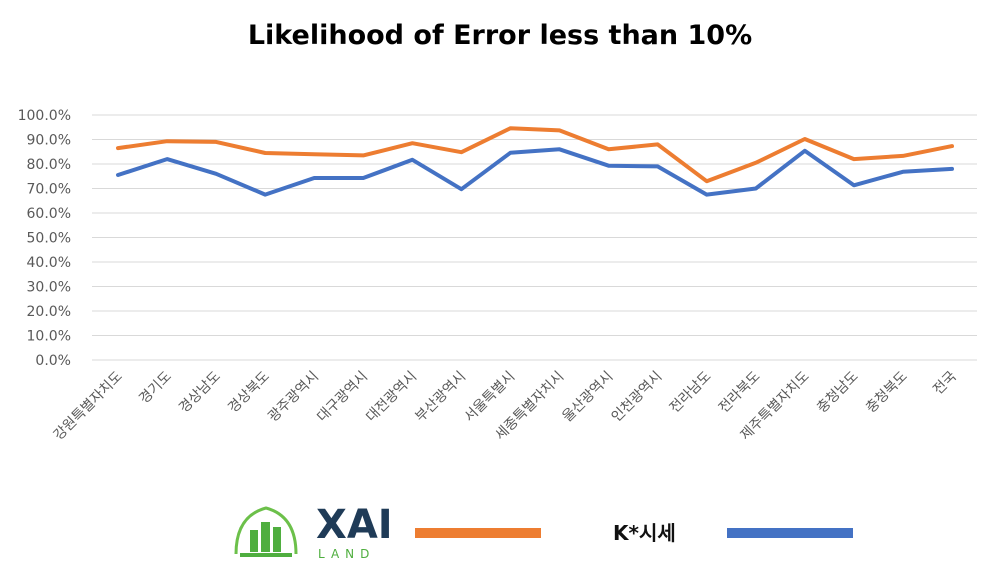  Describe the element at coordinates (391, 397) in the screenshot. I see `x-tick-label: 대전광역시` at that location.